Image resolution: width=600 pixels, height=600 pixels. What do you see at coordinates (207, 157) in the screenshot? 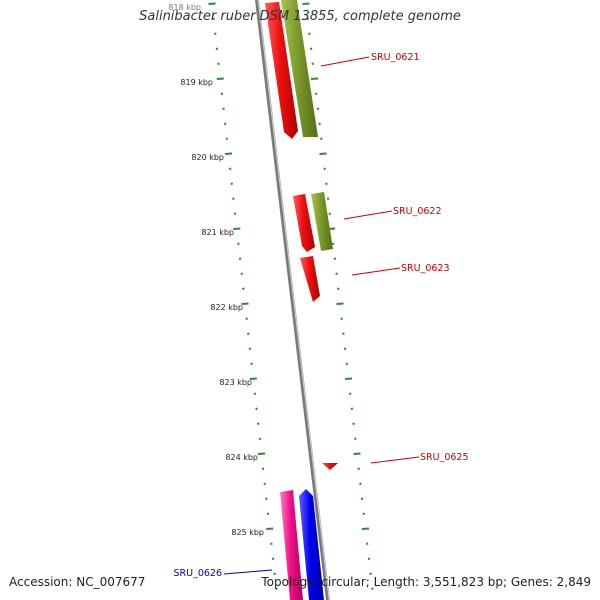
I see `scale-label-820: 820 kbp` at bounding box center [207, 157].